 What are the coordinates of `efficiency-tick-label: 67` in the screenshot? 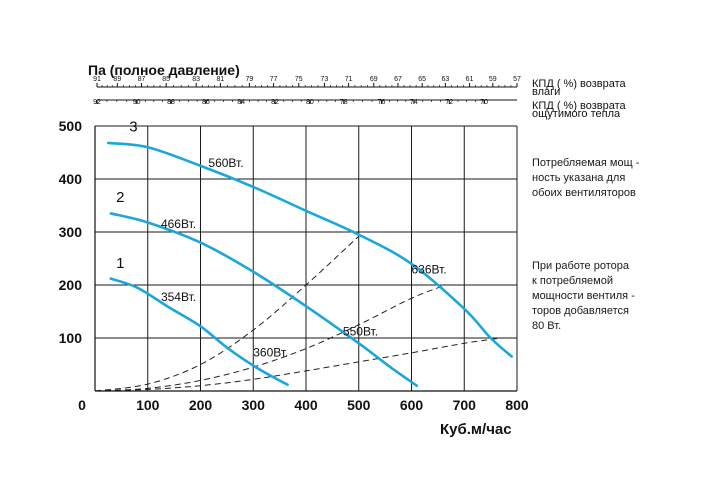 It's located at (398, 79).